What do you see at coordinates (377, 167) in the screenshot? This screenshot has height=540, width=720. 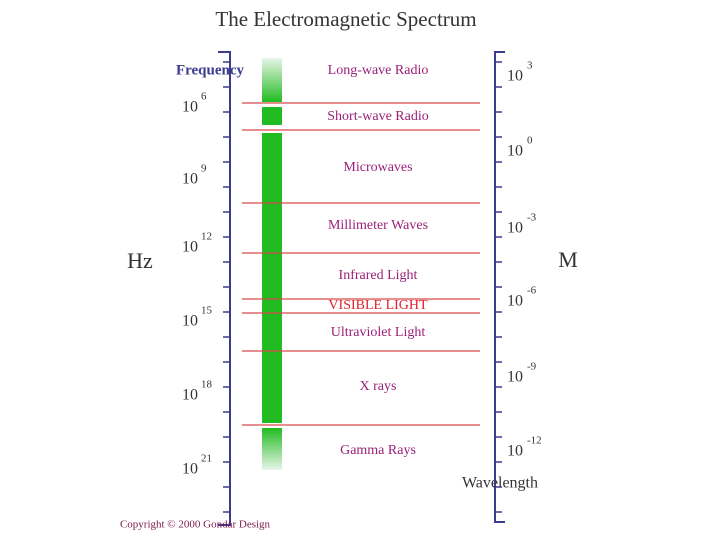 I see `band-label: Microwaves` at bounding box center [377, 167].